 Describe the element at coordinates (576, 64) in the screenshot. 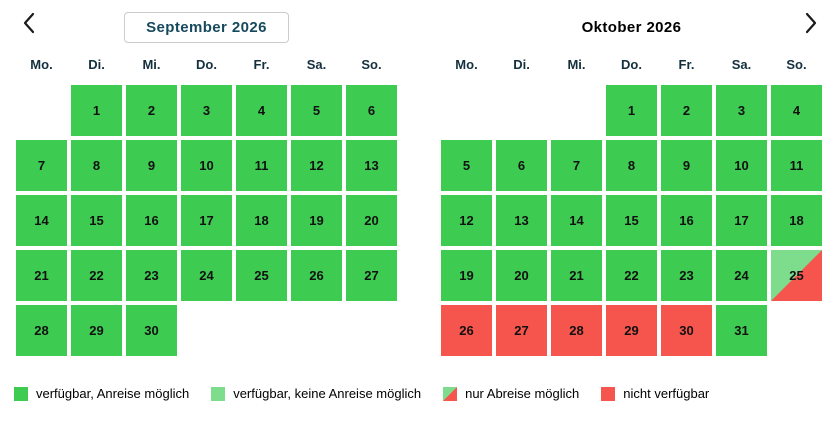

I see `weekday-label: Mi.` at that location.